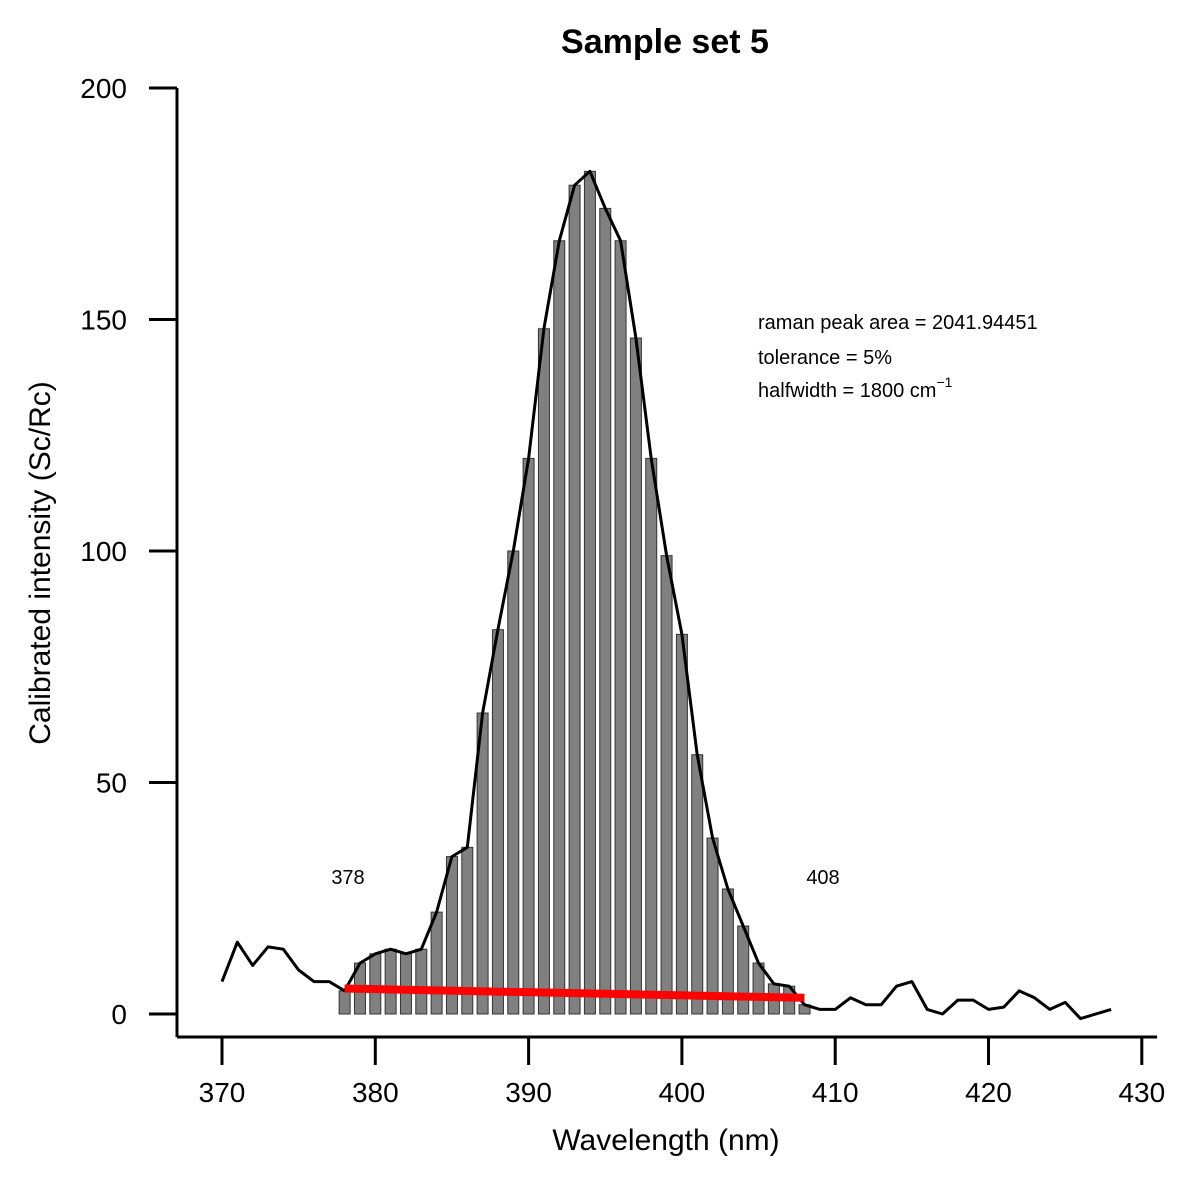 This screenshot has width=1181, height=1181. What do you see at coordinates (103, 320) in the screenshot?
I see `y-tick-label: 150` at bounding box center [103, 320].